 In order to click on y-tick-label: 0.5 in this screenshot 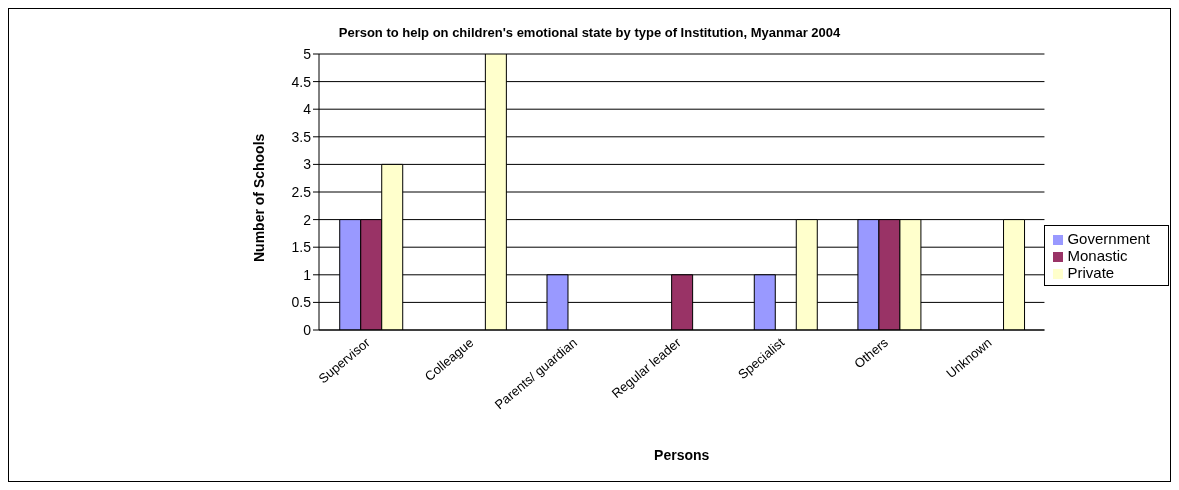, I will do `click(301, 302)`.